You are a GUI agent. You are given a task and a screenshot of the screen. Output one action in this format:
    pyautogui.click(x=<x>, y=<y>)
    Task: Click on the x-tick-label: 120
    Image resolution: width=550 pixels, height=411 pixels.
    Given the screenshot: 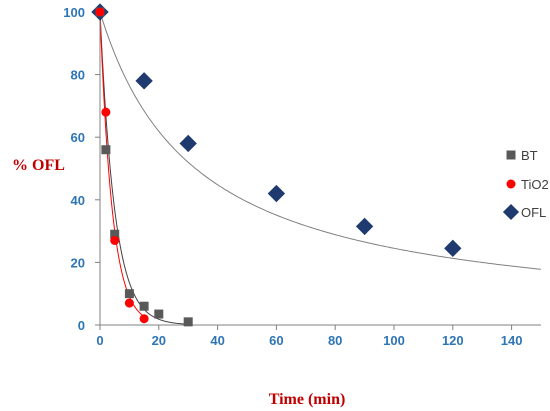 What is the action you would take?
    pyautogui.click(x=453, y=340)
    